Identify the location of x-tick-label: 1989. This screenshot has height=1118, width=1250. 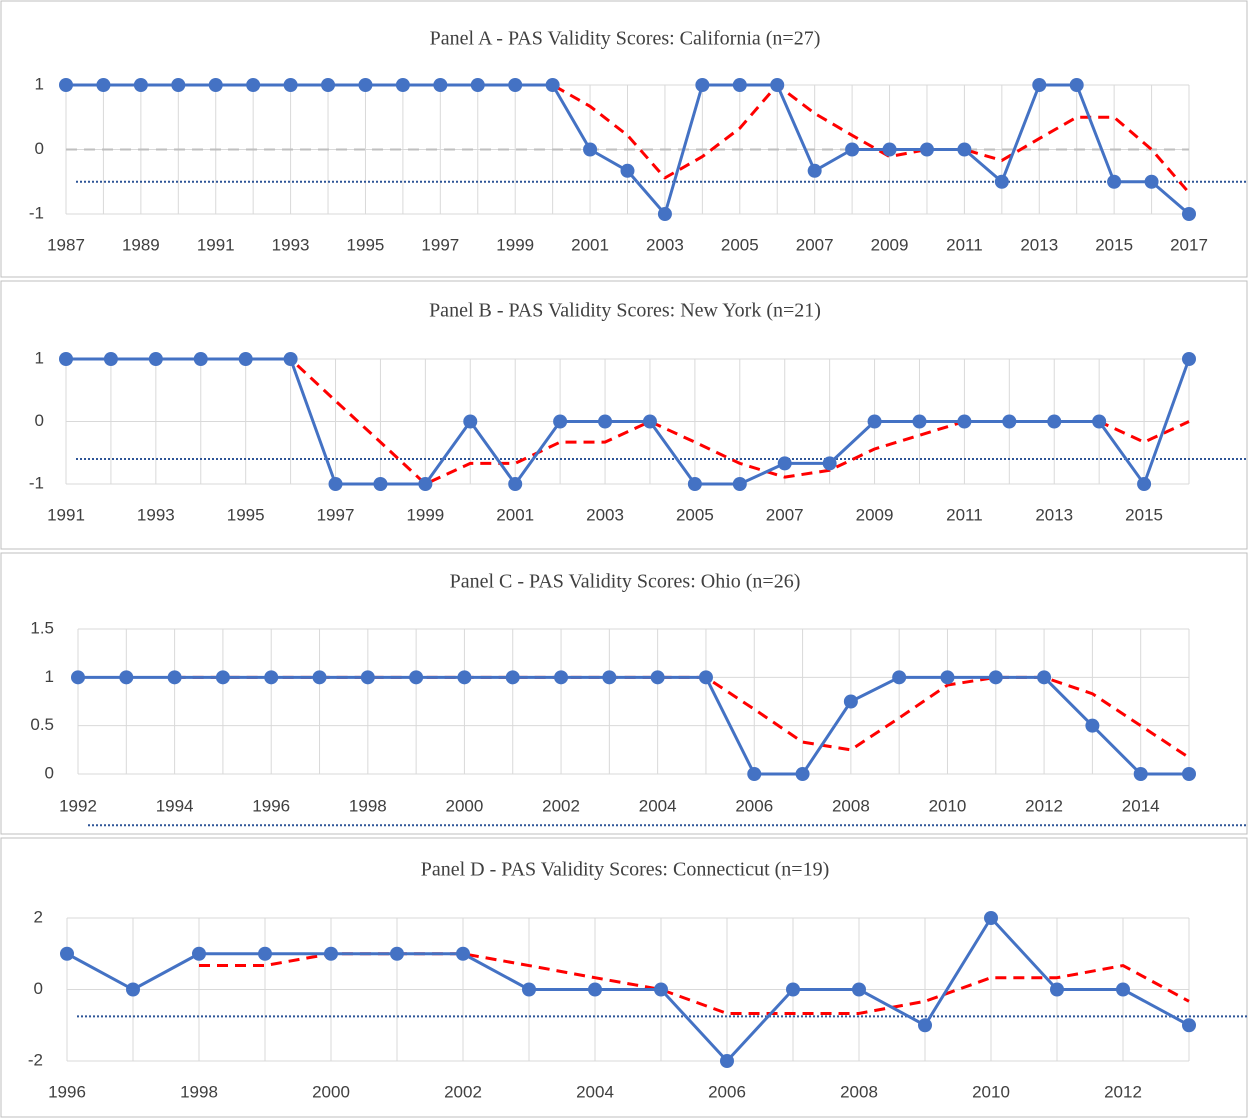
(141, 244).